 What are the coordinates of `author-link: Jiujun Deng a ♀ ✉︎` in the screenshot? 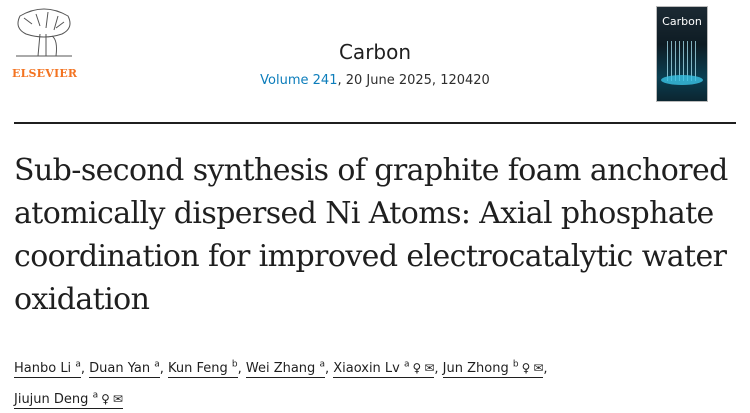 It's located at (68, 399).